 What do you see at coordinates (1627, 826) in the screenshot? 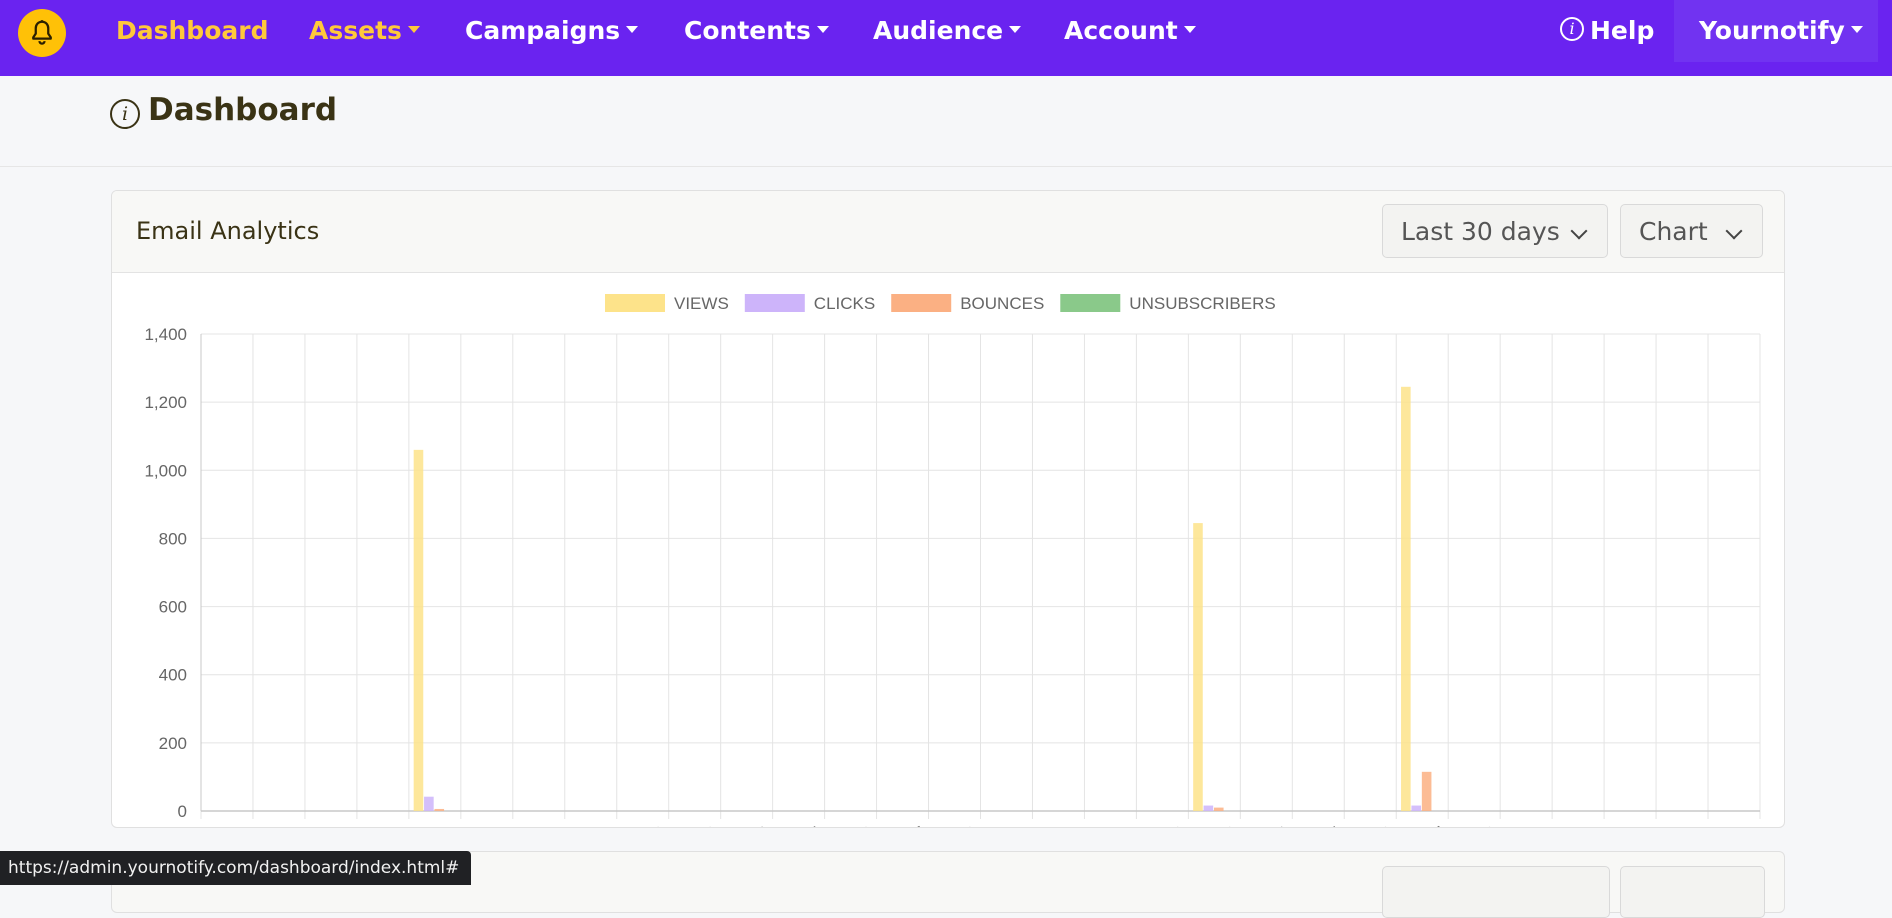
I see `x-tick-label: Oct 1` at bounding box center [1627, 826].